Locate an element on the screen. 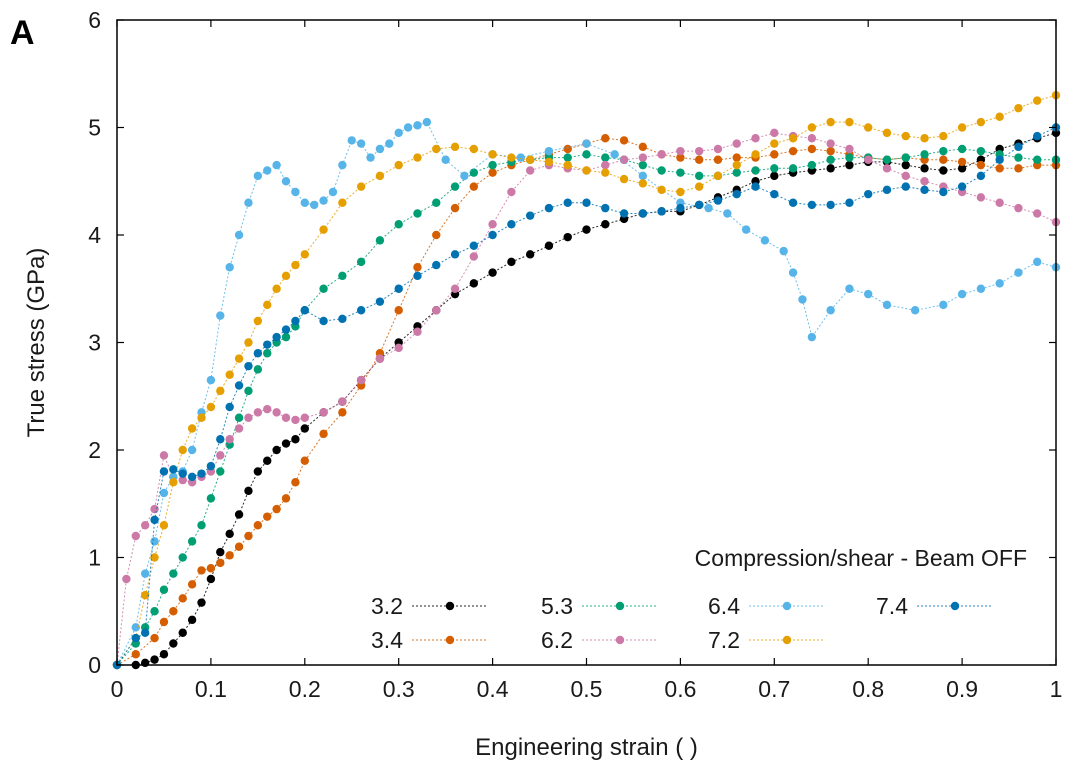 This screenshot has height=764, width=1065. x-tick-label: 0.8 is located at coordinates (868, 689).